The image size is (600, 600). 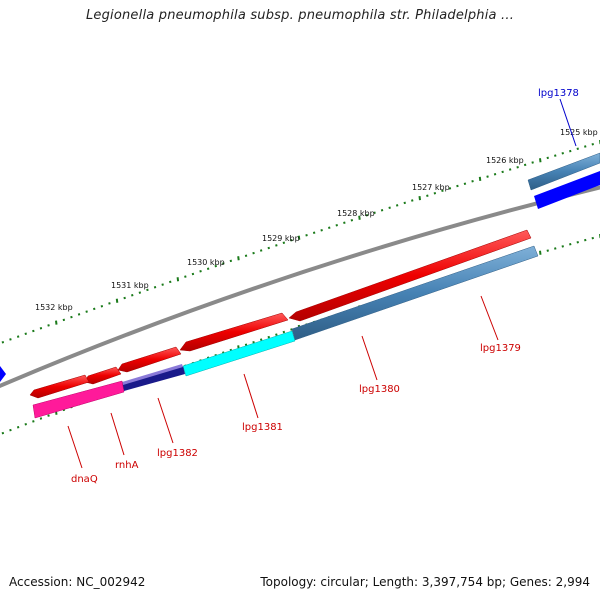 What do you see at coordinates (78, 399) in the screenshot?
I see `cds-magenta` at bounding box center [78, 399].